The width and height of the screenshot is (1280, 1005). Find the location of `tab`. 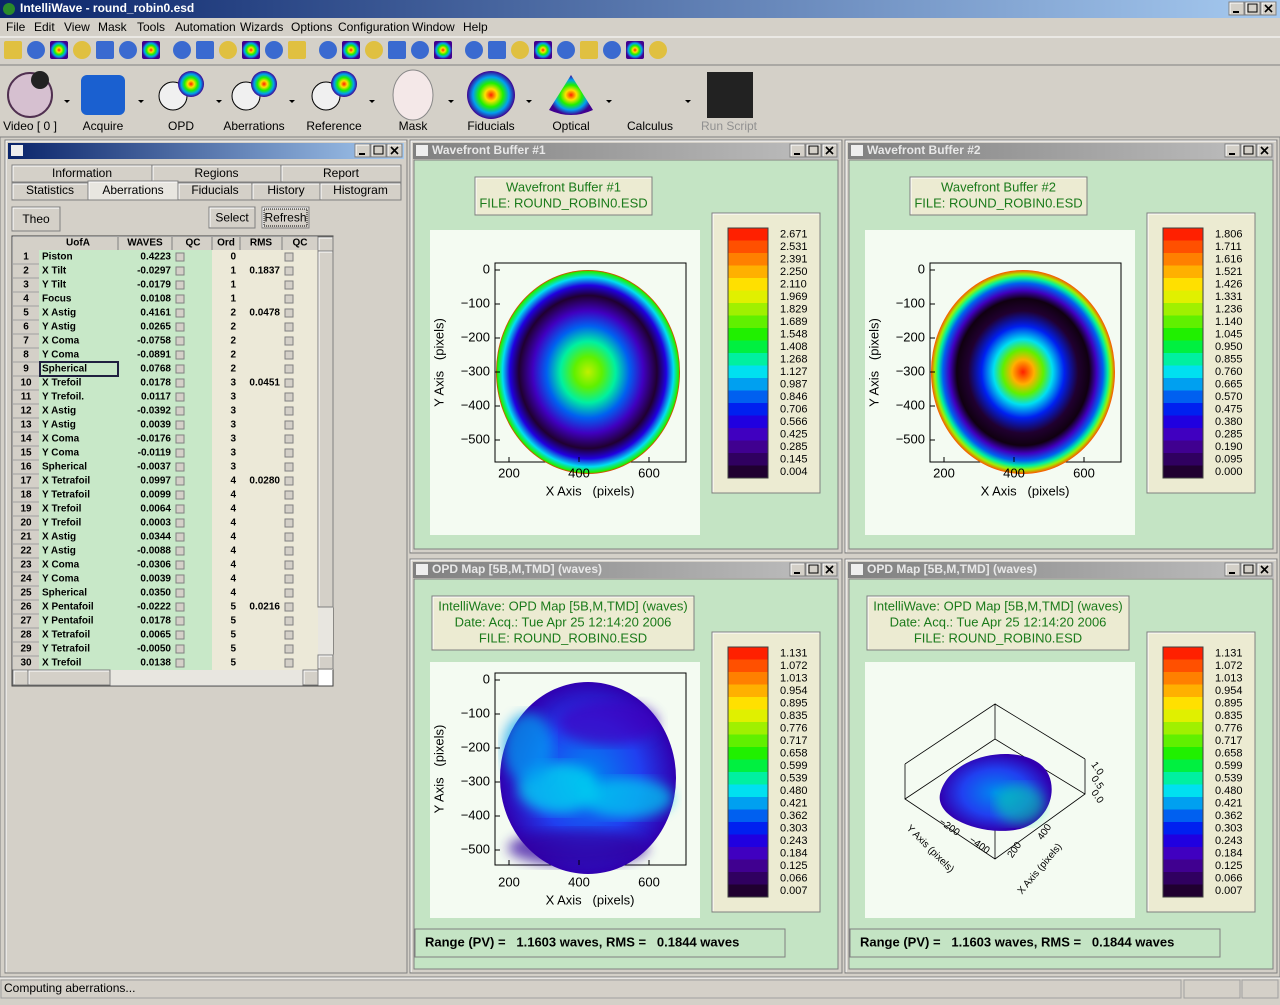

tab is located at coordinates (341, 173).